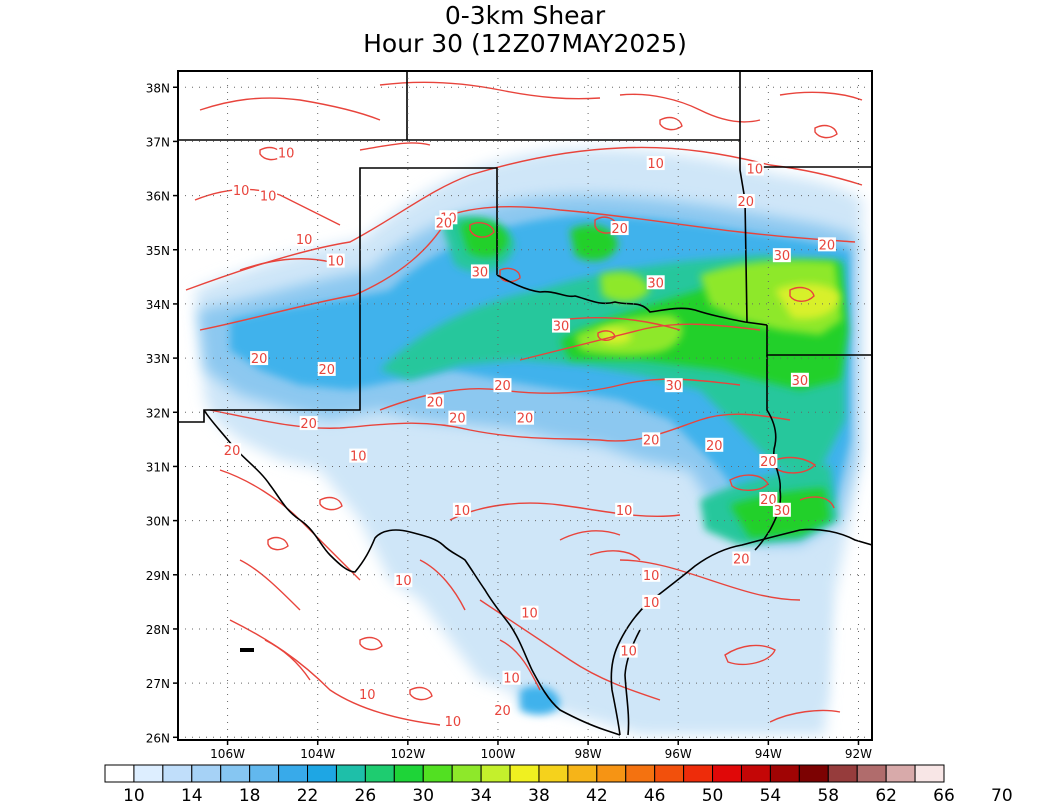  I want to click on lat-tick-label: 29N, so click(158, 576).